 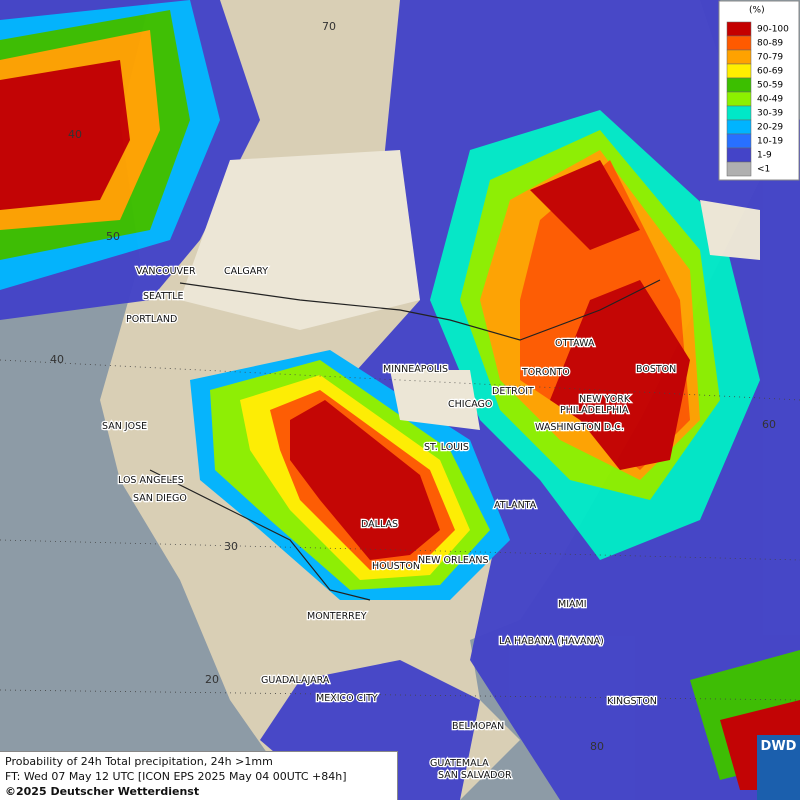 What do you see at coordinates (770, 44) in the screenshot?
I see `legend-label: 80-89` at bounding box center [770, 44].